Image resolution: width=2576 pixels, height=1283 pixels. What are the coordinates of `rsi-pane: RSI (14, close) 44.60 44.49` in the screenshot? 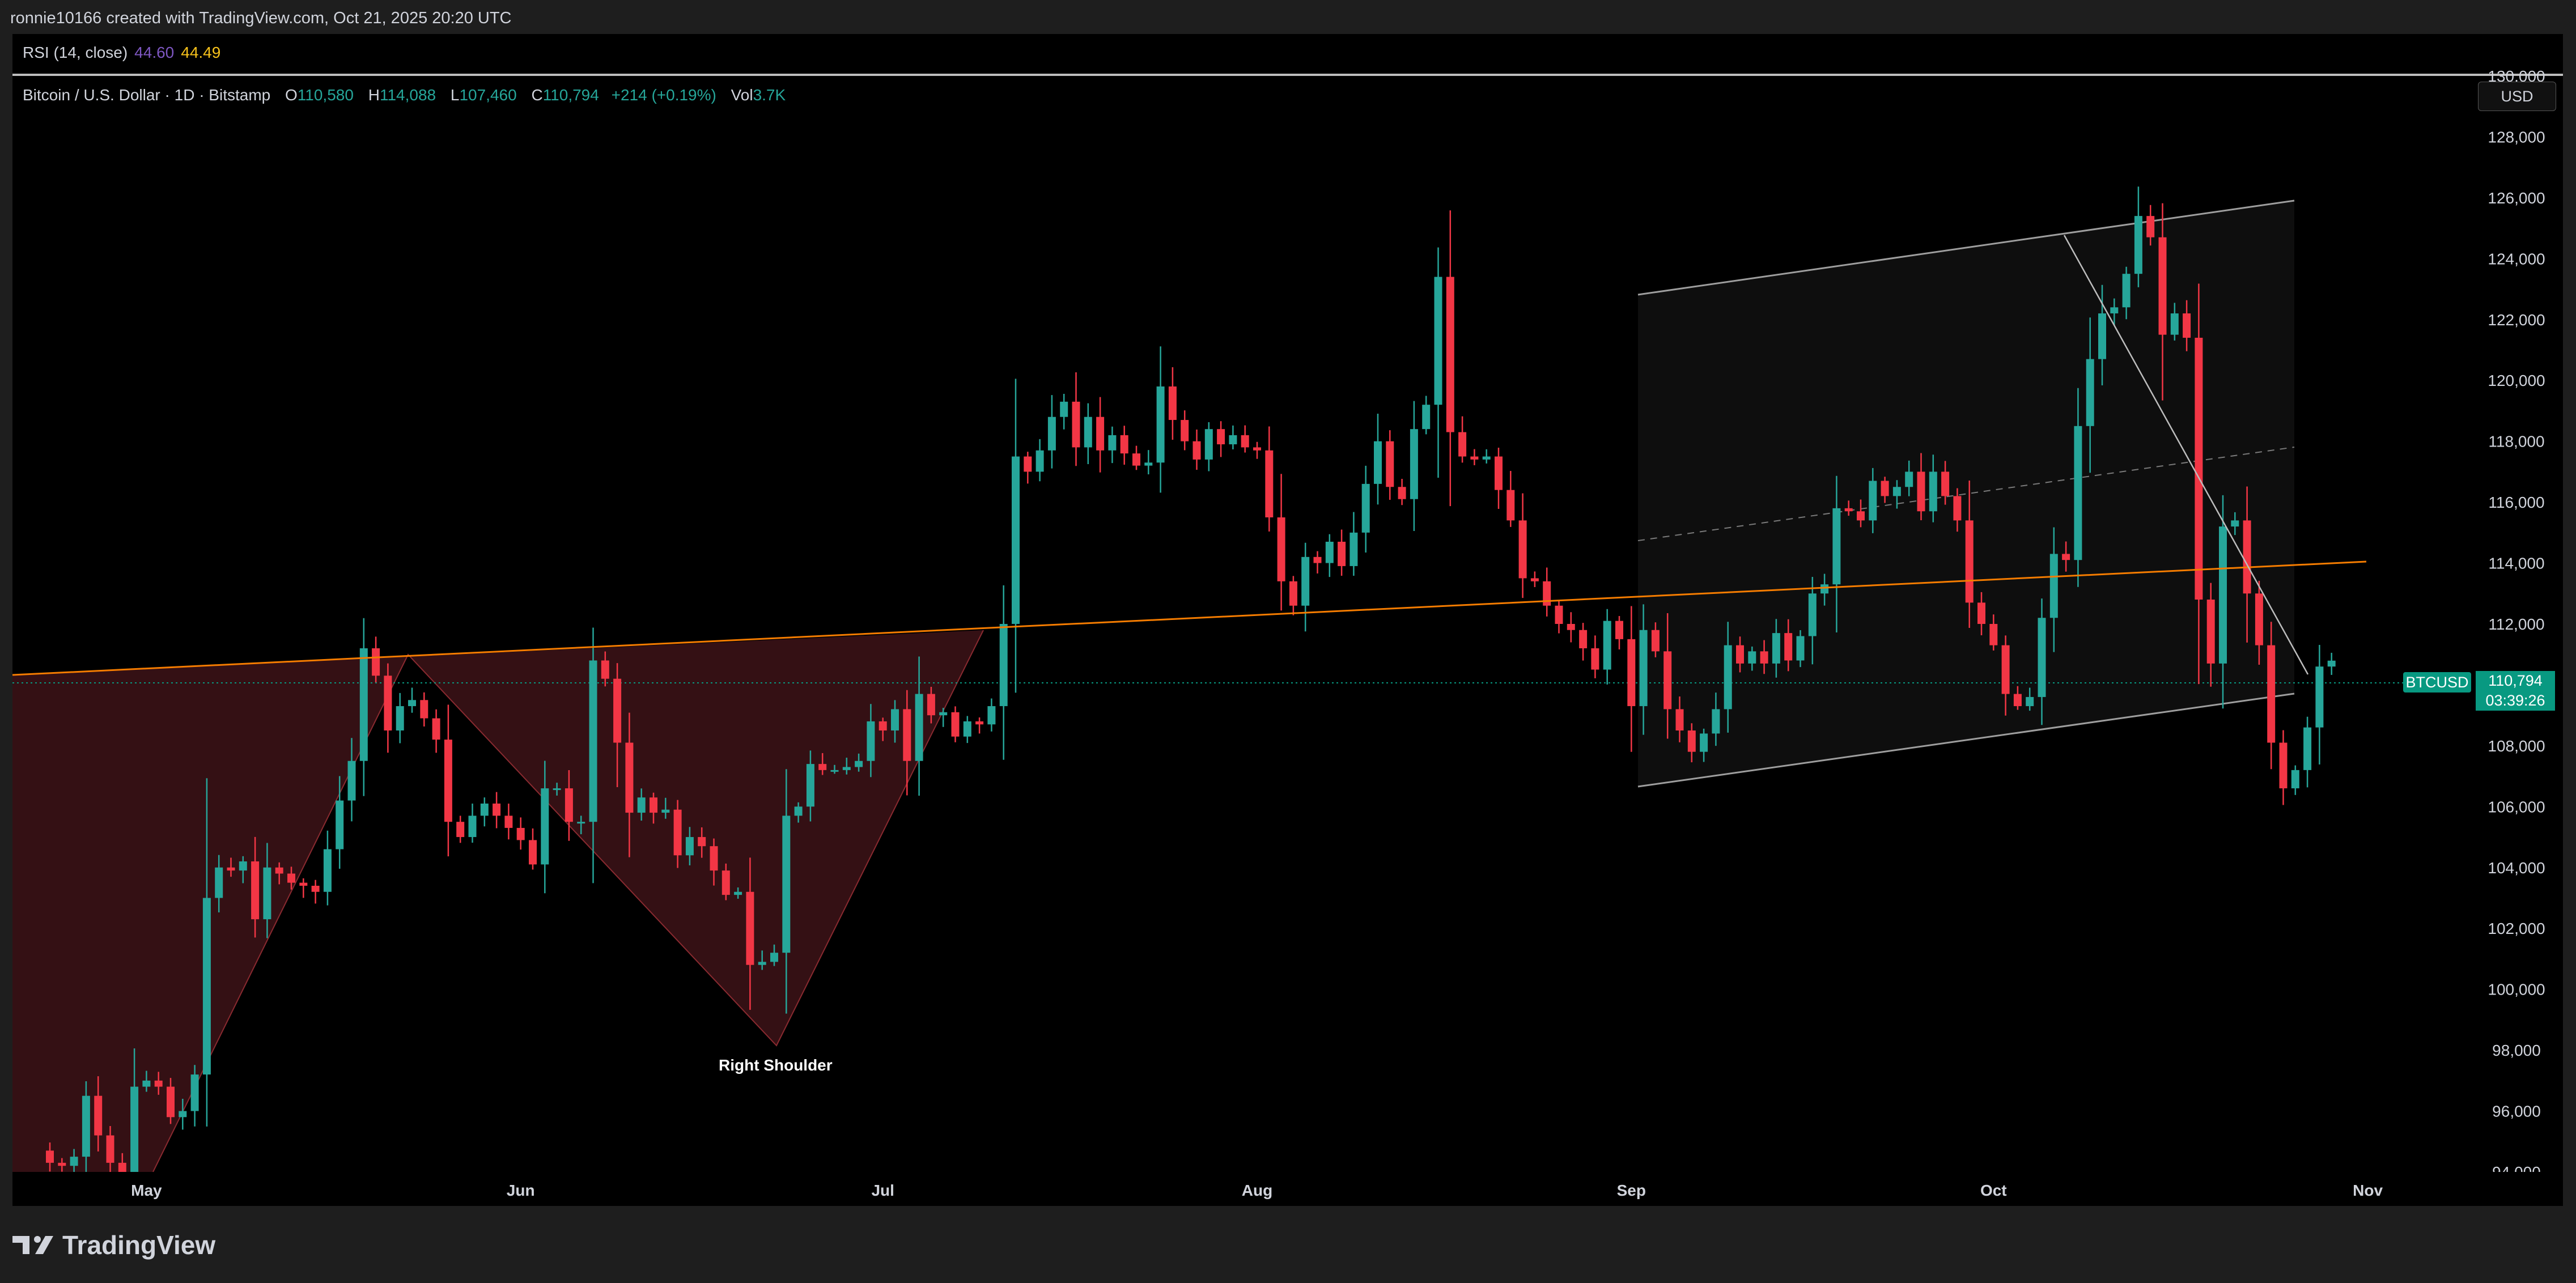 It's located at (1287, 54).